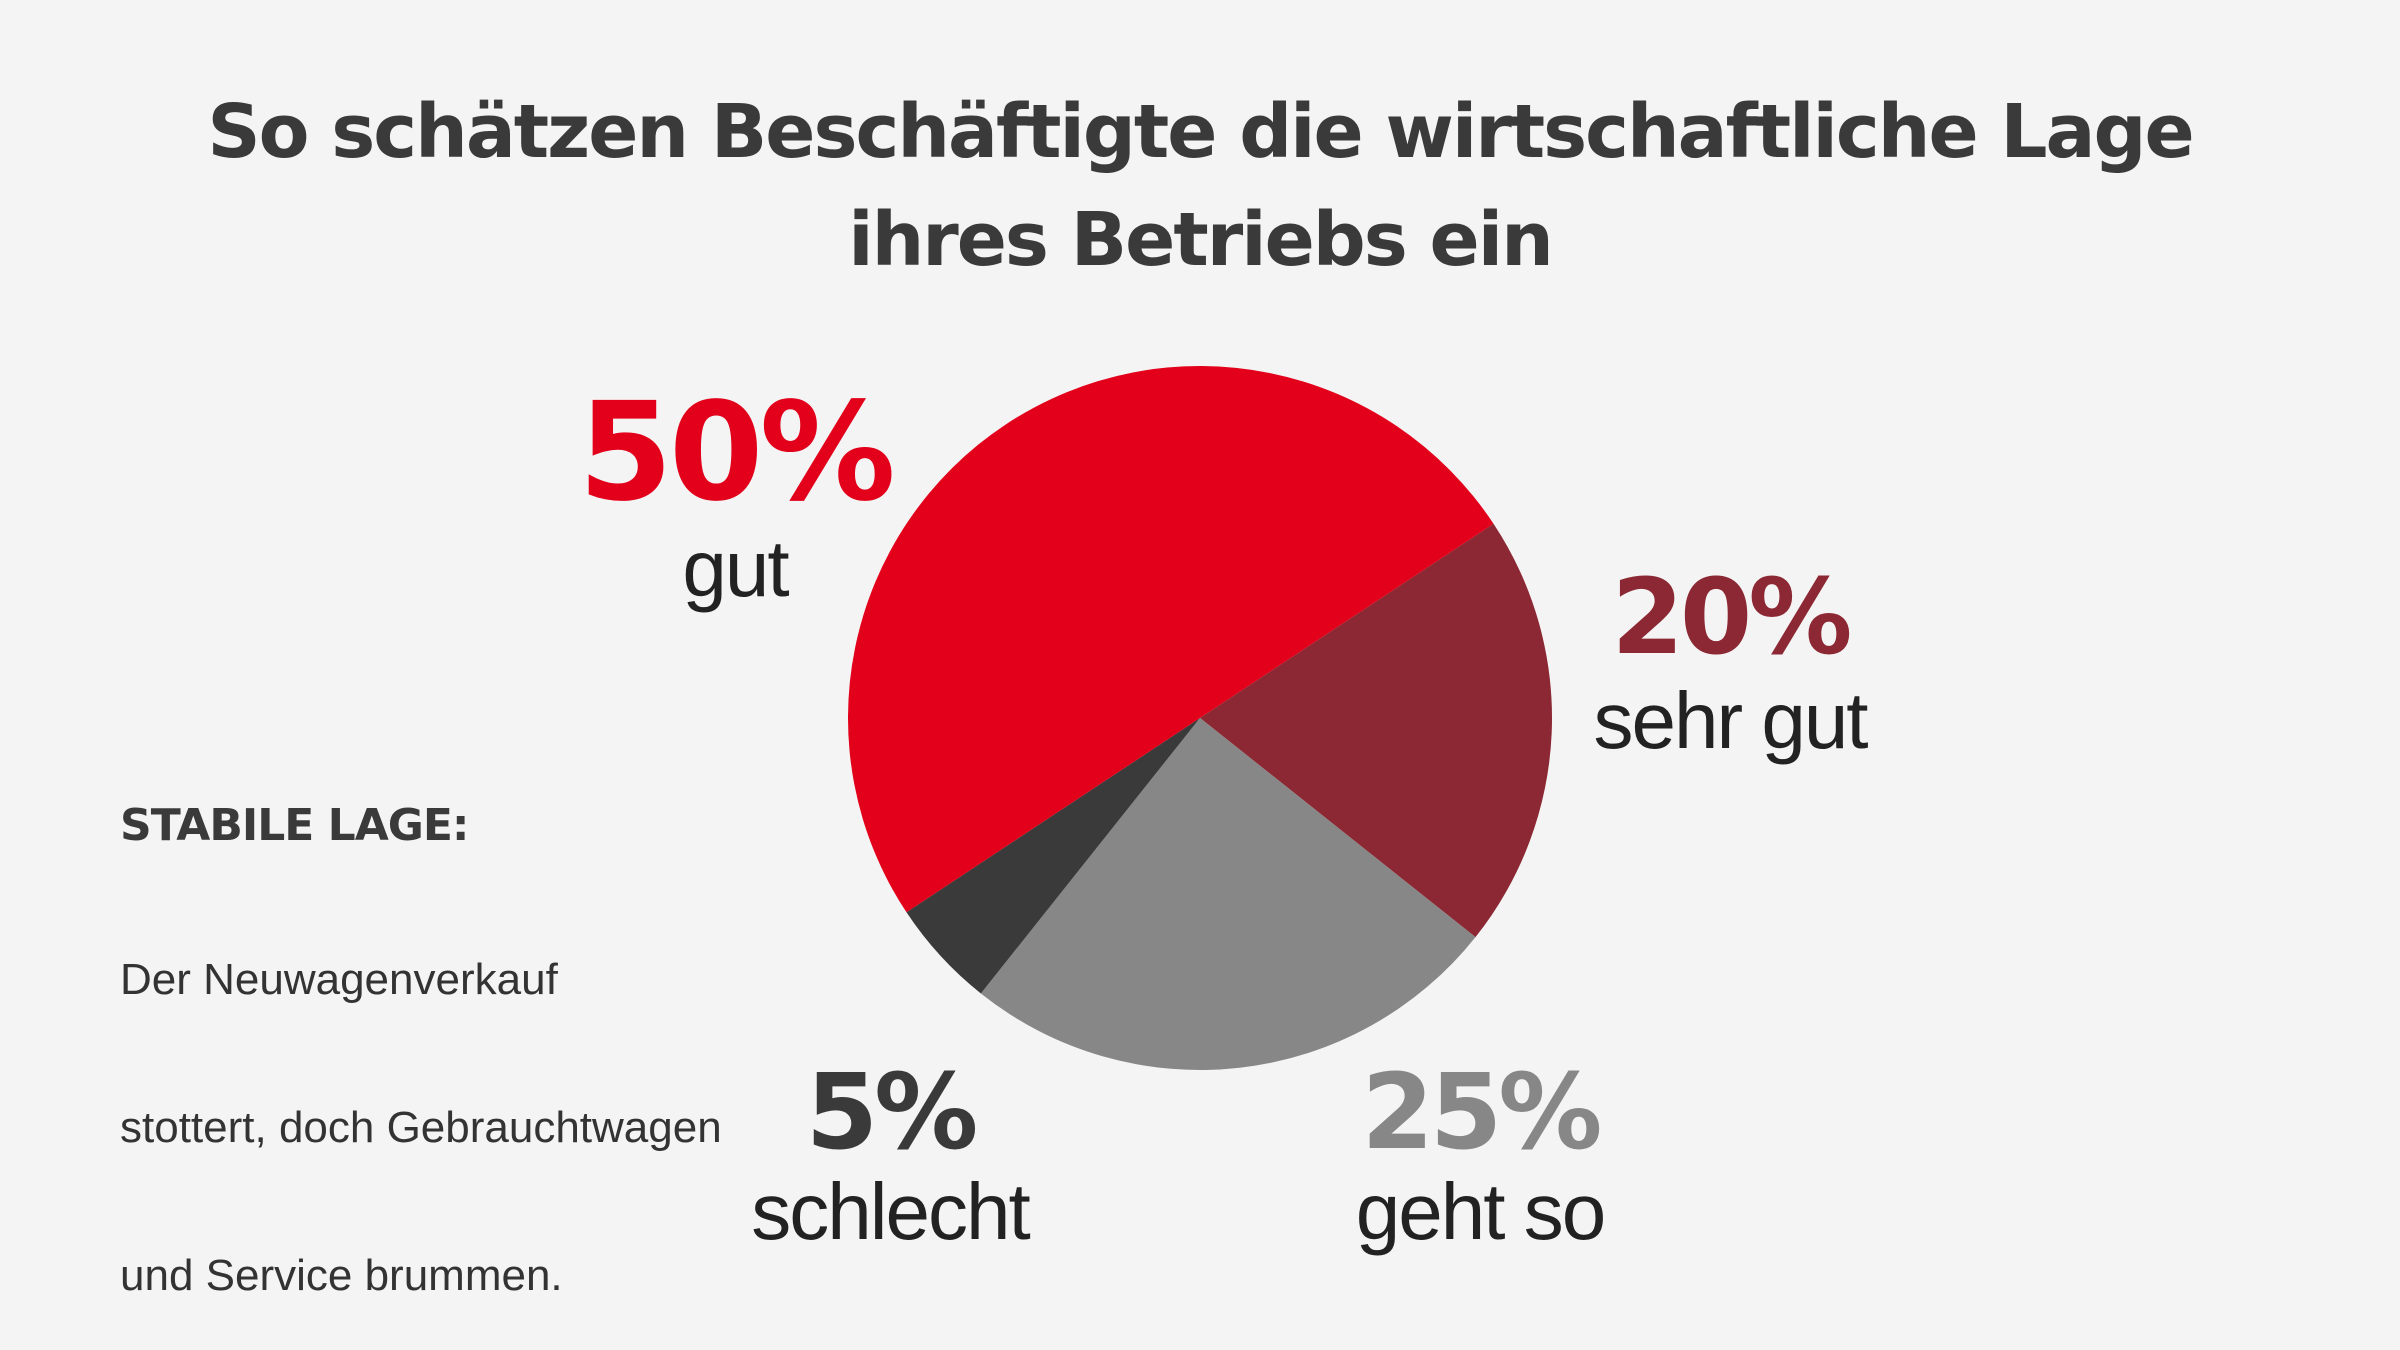 This screenshot has height=1350, width=2400. What do you see at coordinates (421, 1127) in the screenshot?
I see `annotation-line-2: stottert, doch Gebrauchtwagen` at bounding box center [421, 1127].